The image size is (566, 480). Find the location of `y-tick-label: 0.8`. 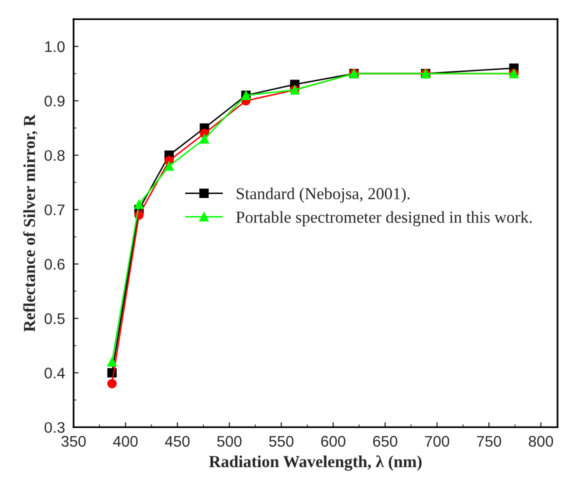

y-tick-label: 0.8 is located at coordinates (54, 155).